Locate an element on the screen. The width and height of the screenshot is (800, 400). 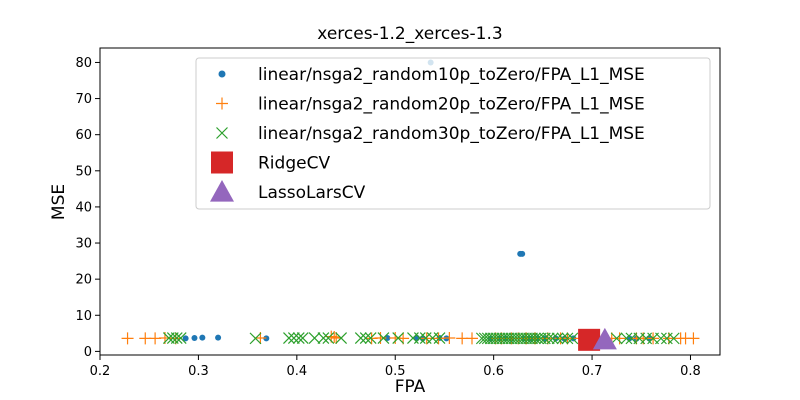
x-tick-label: 0.8 is located at coordinates (690, 371).